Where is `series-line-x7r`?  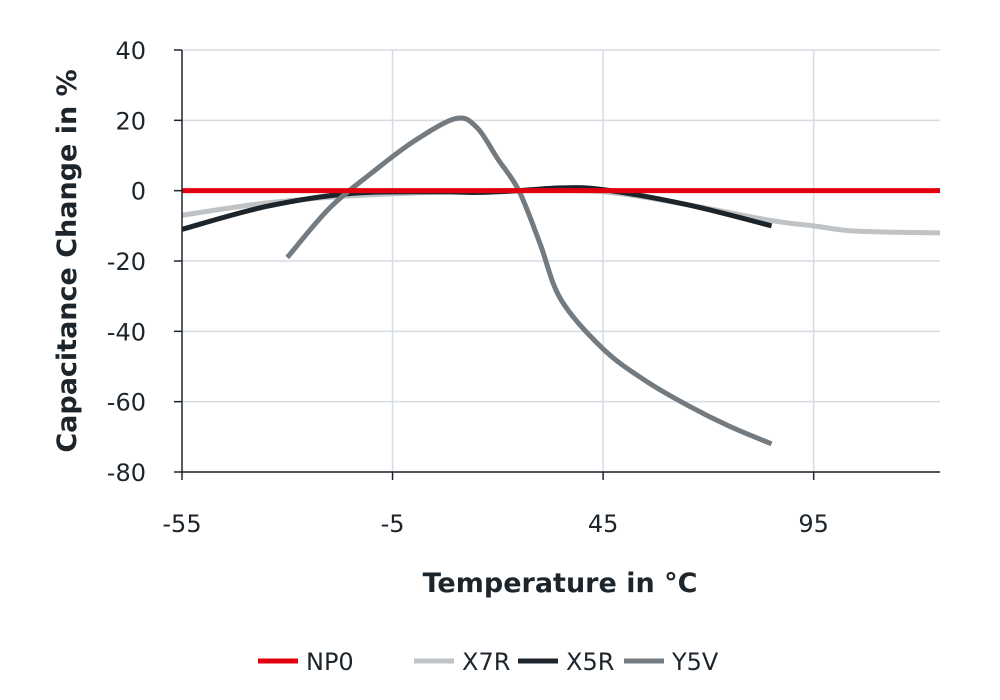
series-line-x7r is located at coordinates (561, 211).